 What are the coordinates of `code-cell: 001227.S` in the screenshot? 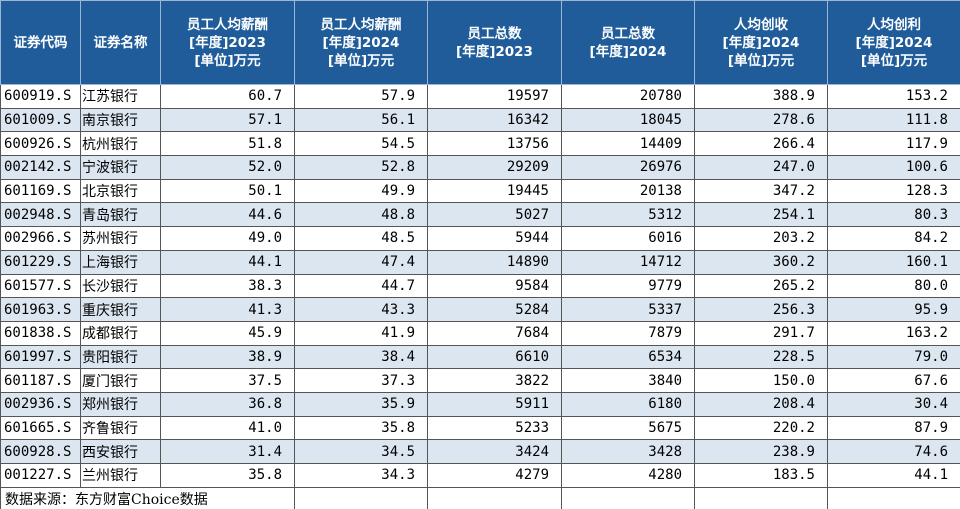 It's located at (40, 475).